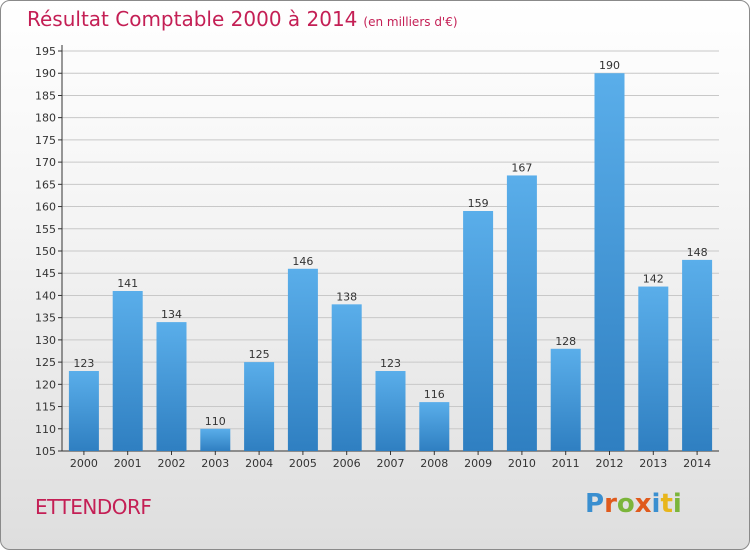  I want to click on x-tick-label: 2014, so click(697, 463).